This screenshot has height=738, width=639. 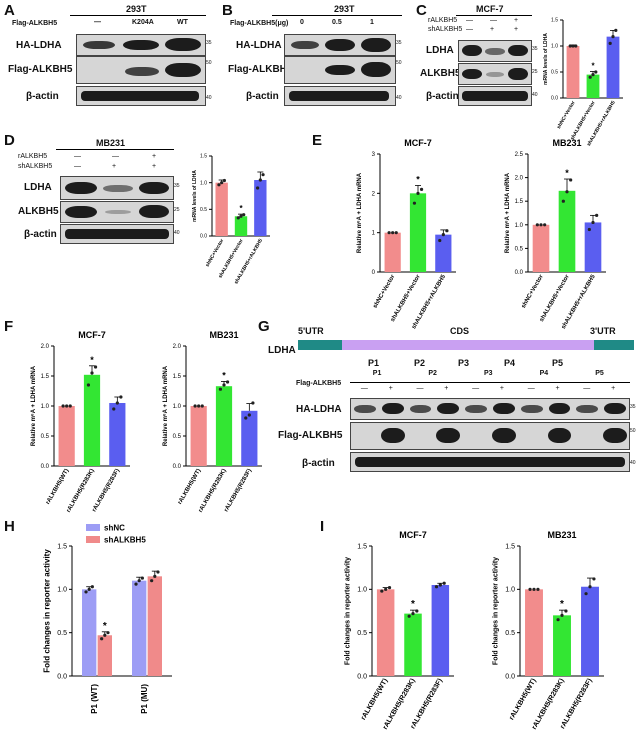 I want to click on panel-c-cond-label: shALKBH5, so click(x=445, y=29).